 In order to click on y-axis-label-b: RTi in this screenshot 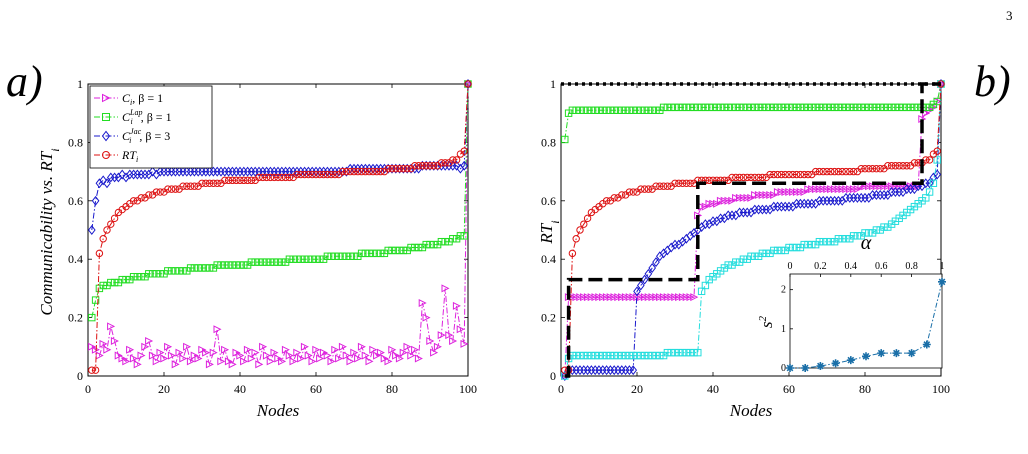, I will do `click(549, 232)`.